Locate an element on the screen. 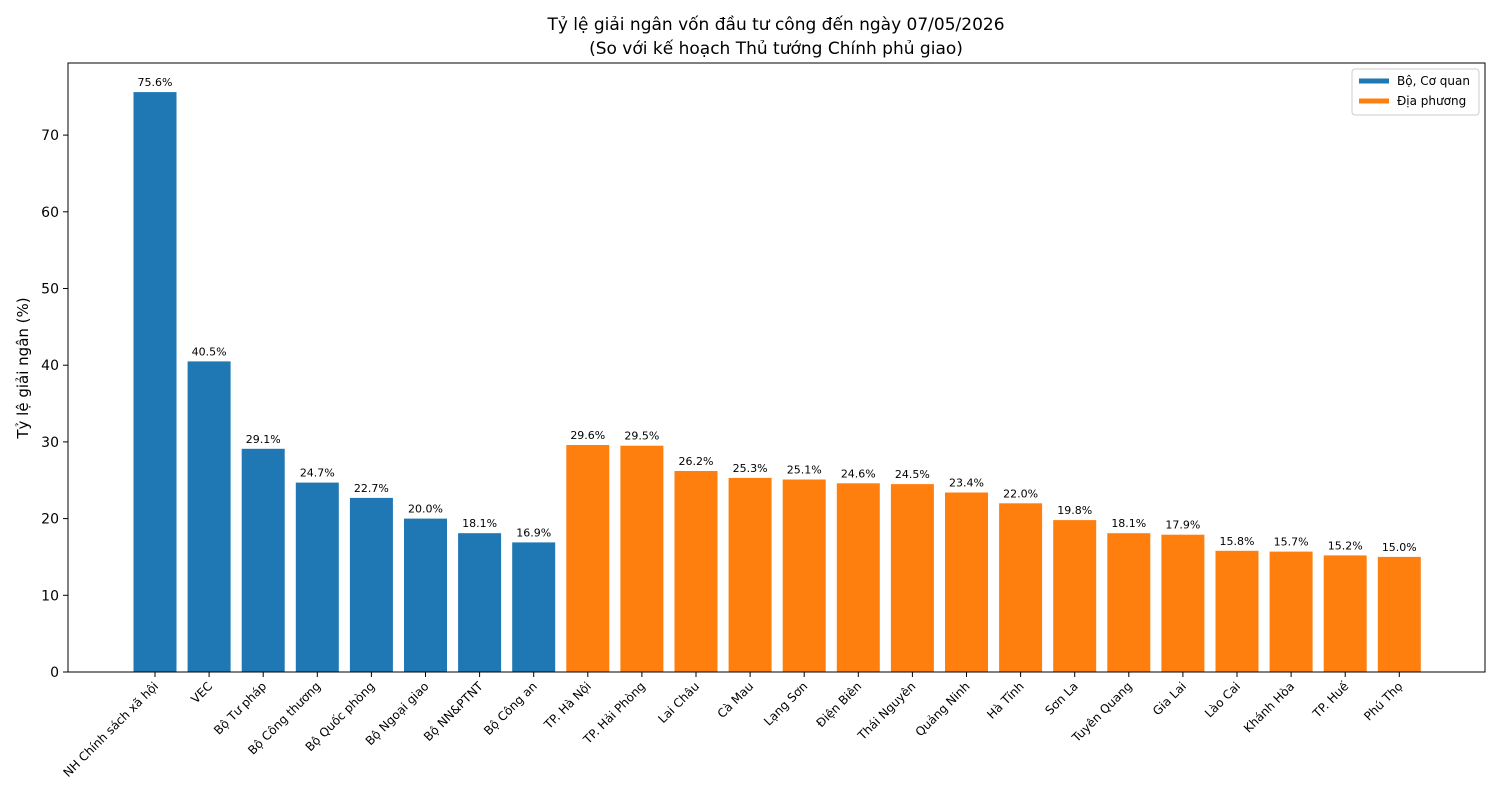  data-label-3: 24.7% is located at coordinates (317, 473).